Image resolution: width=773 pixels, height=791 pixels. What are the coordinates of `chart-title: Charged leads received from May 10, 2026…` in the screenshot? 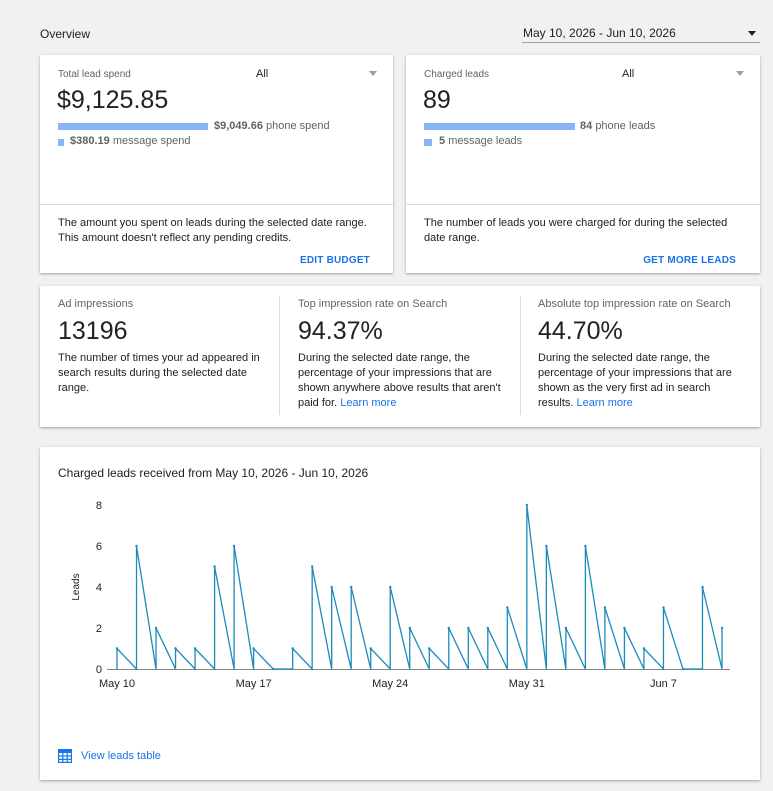 It's located at (213, 473).